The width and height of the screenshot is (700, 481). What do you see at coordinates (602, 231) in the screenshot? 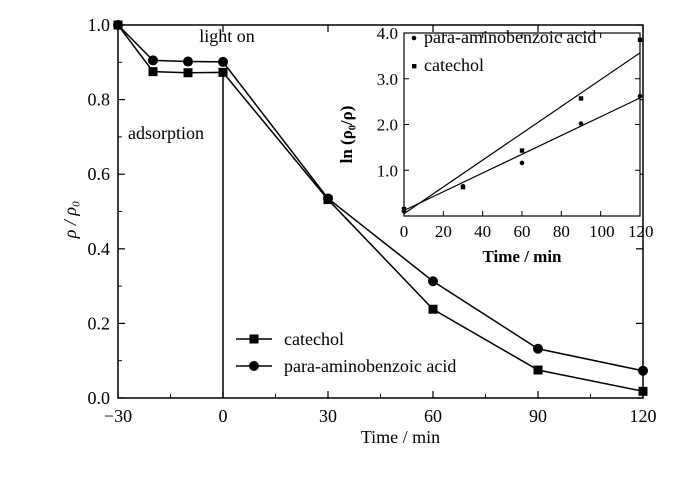
I see `inset-x-tick-label: 100` at bounding box center [602, 231].